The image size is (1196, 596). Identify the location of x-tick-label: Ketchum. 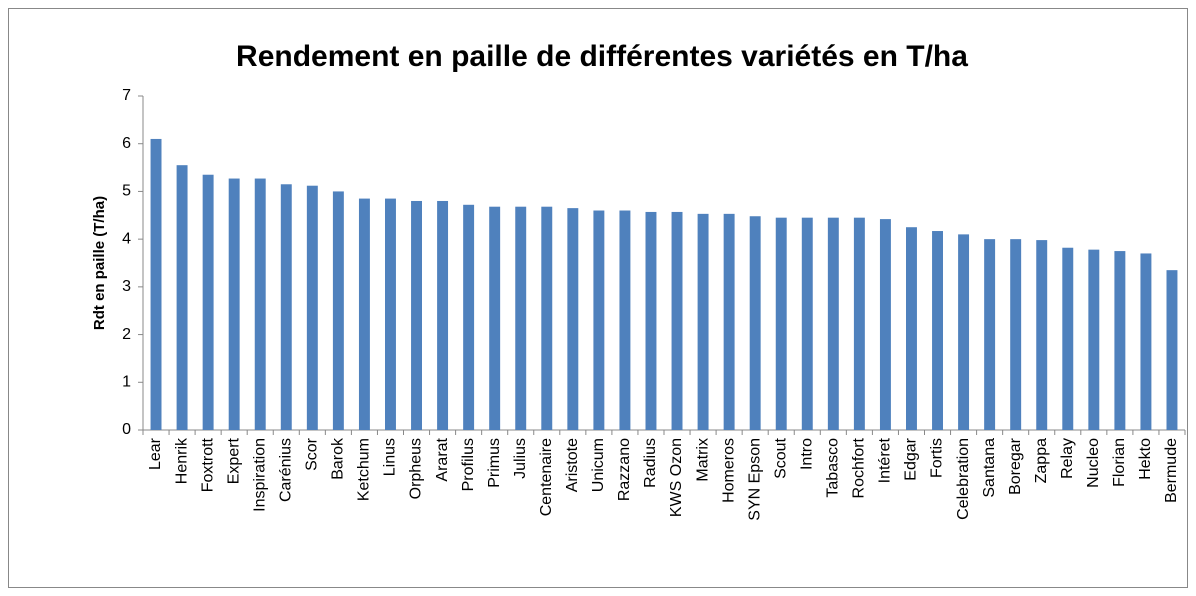
(364, 469).